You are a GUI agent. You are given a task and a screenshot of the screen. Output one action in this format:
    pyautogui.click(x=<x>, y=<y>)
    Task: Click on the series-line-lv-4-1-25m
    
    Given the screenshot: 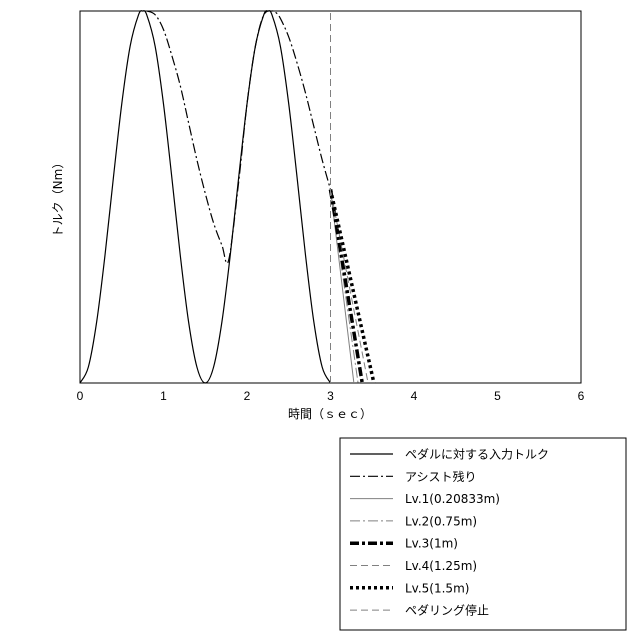 What is the action you would take?
    pyautogui.click(x=350, y=286)
    